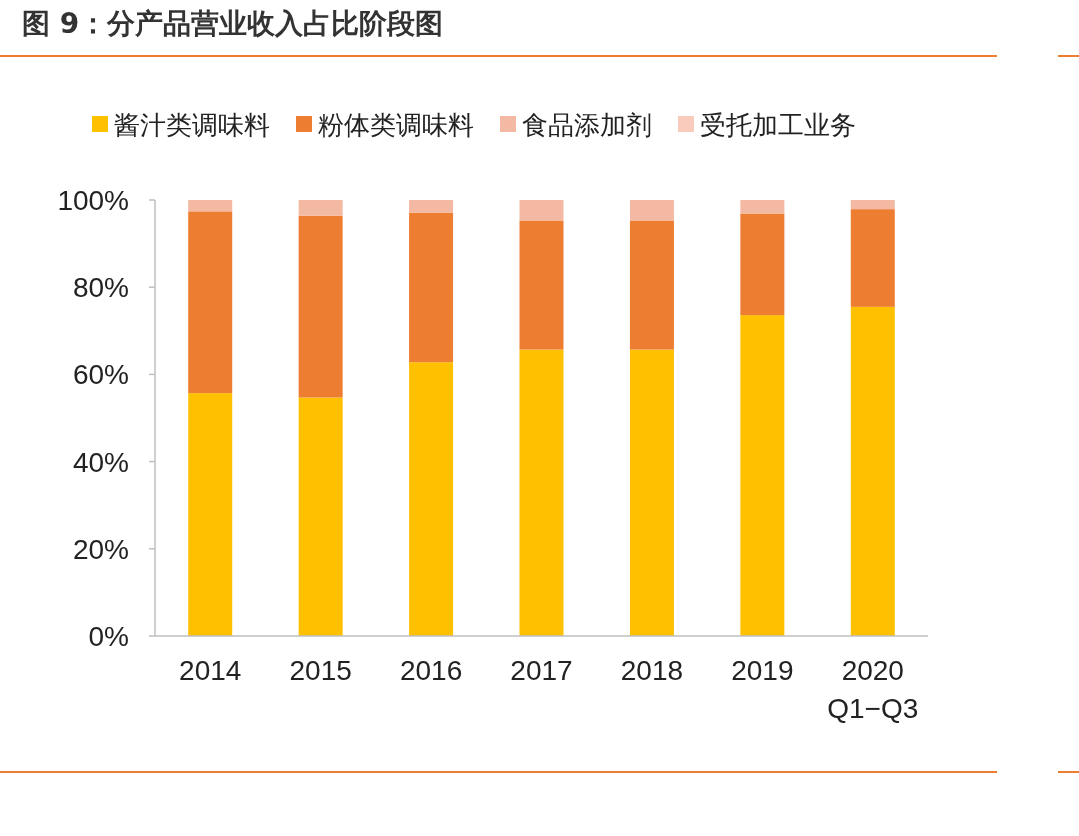  Describe the element at coordinates (396, 125) in the screenshot. I see `legend-label: 粉体类调味料` at that location.